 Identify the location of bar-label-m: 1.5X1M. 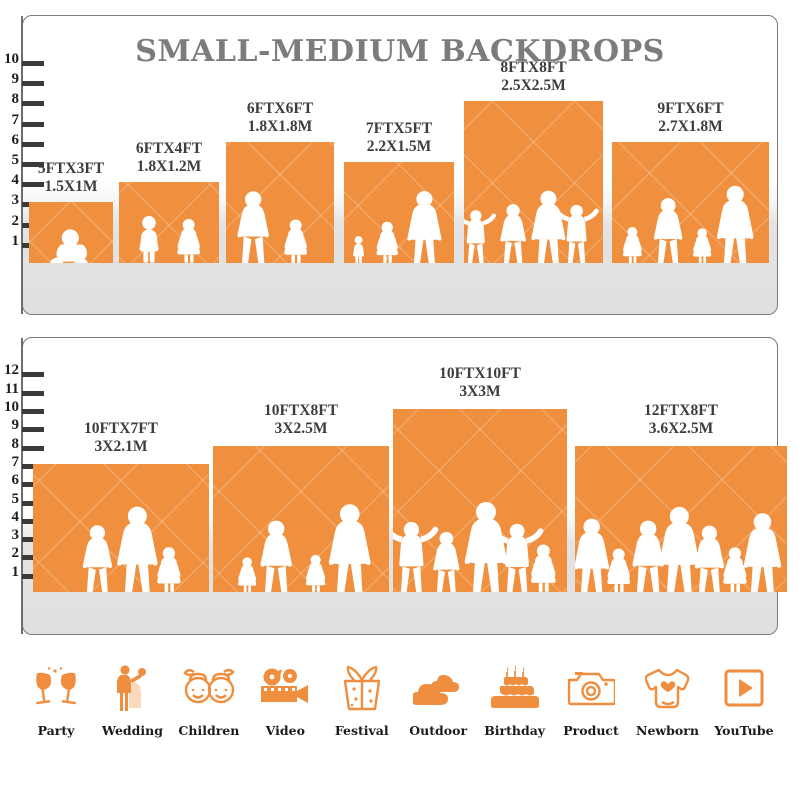
(71, 187).